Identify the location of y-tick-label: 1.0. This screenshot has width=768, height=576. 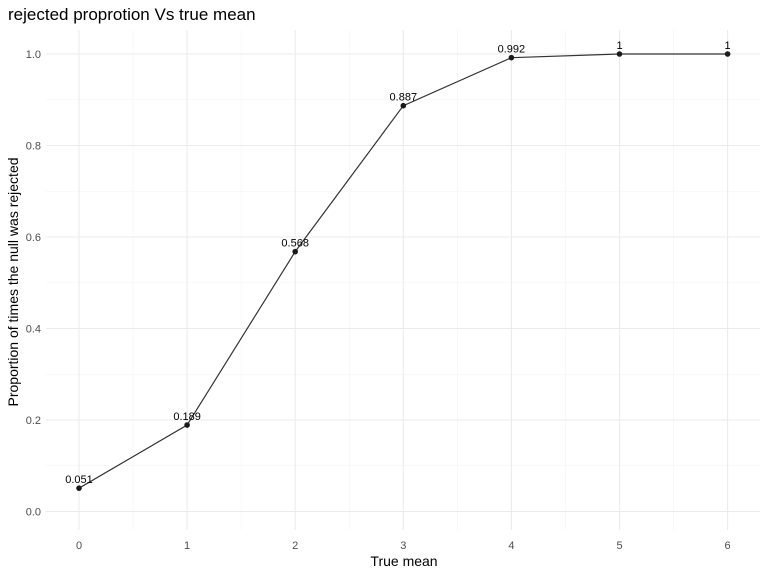
(33, 55).